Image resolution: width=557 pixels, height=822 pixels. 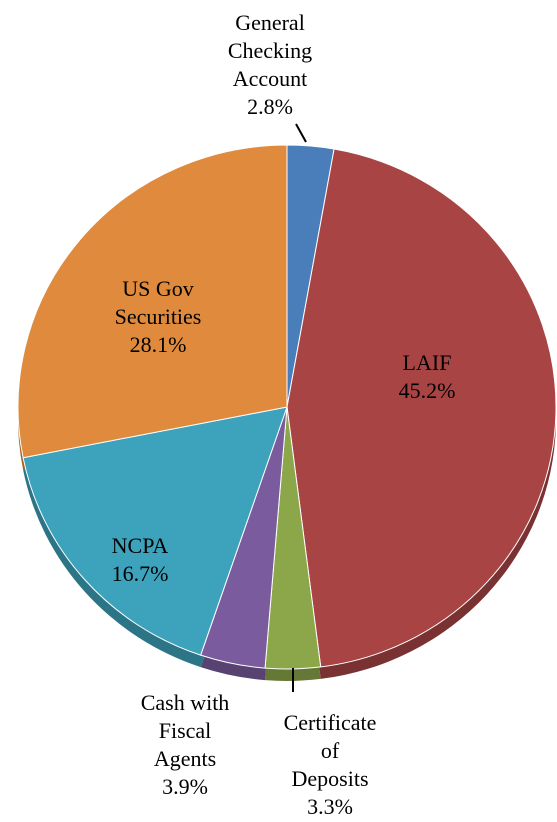 I want to click on category-label-cash-with-fiscal-agents: Fiscal, so click(x=185, y=730).